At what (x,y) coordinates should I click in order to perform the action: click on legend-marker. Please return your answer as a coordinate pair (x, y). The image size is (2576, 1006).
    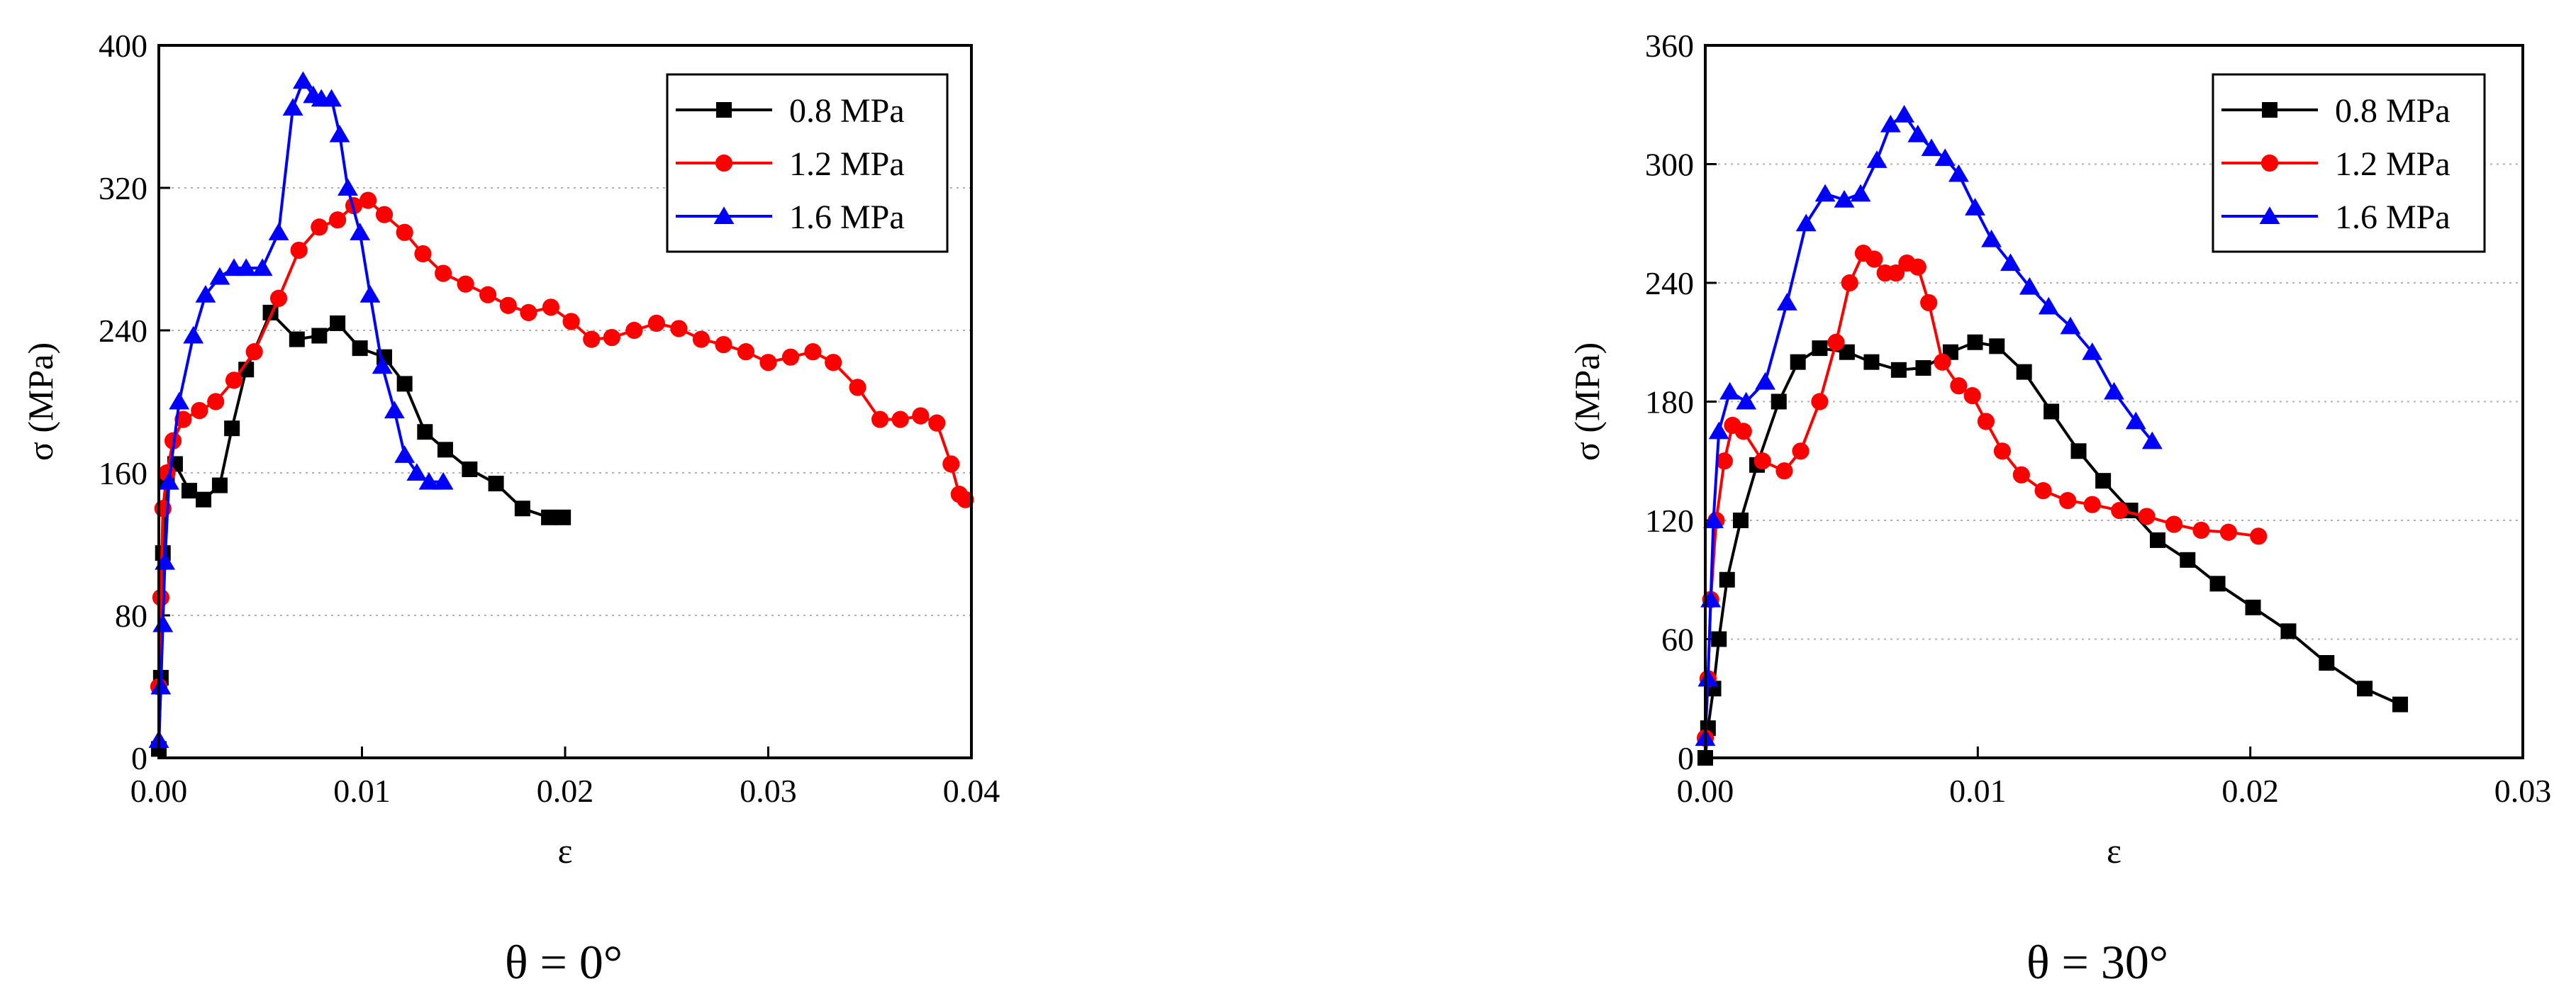
    Looking at the image, I should click on (2269, 110).